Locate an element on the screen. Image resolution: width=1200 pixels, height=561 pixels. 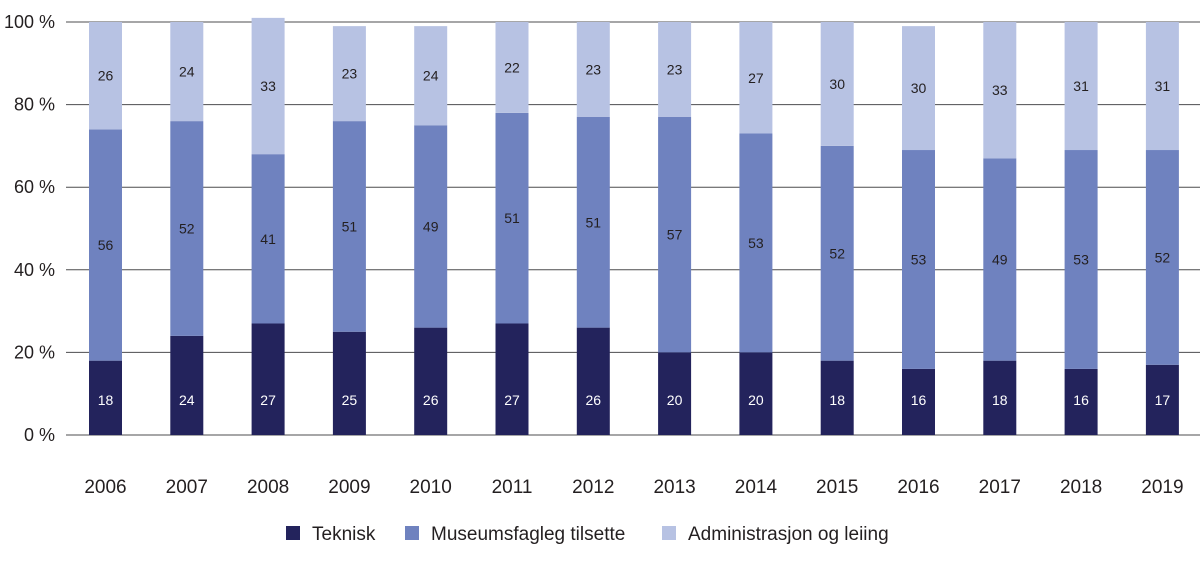
y-tick-label: 0 % is located at coordinates (39, 435).